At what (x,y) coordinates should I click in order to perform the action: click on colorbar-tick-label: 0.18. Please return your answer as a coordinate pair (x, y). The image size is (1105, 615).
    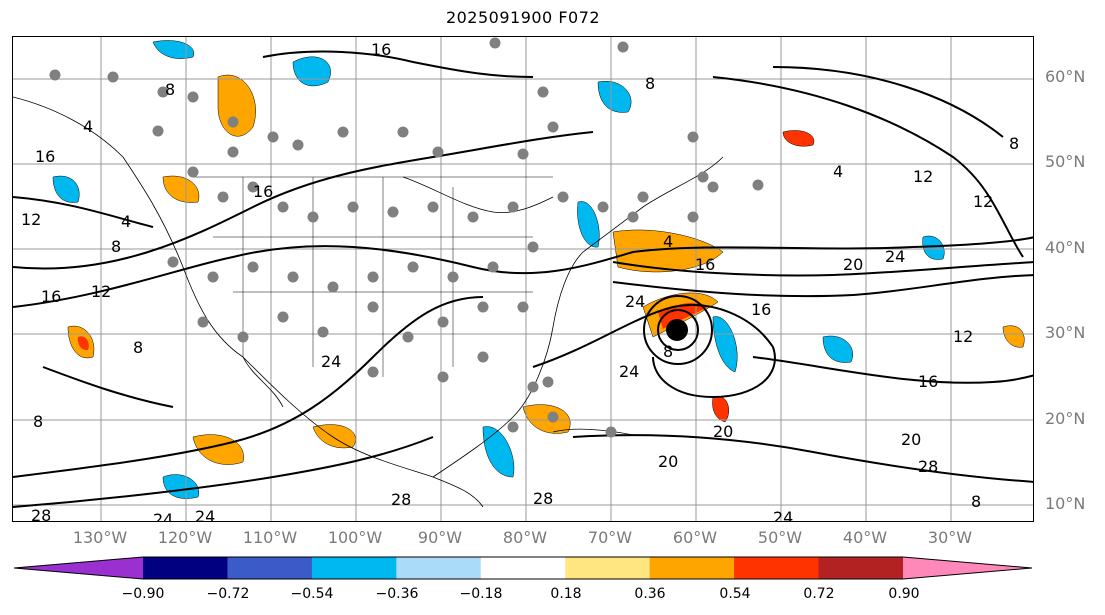
    Looking at the image, I should click on (566, 594).